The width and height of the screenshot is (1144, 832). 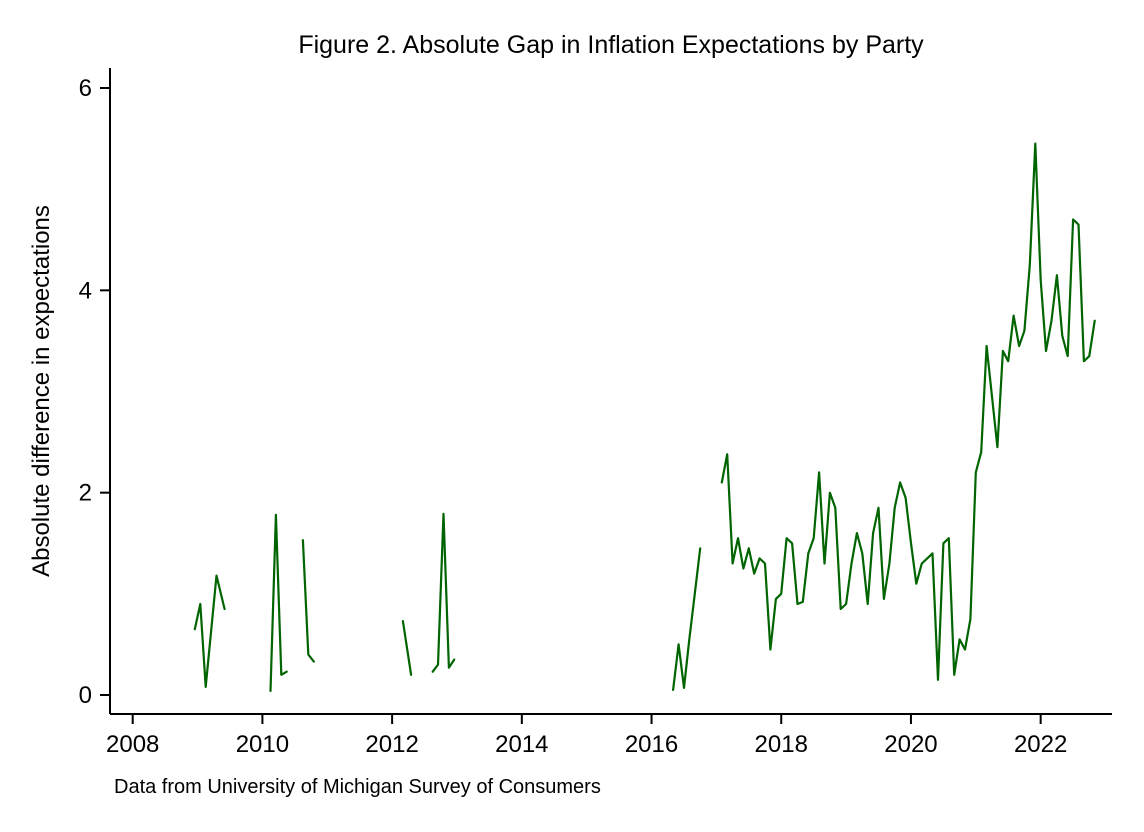 I want to click on x-tick-label: 2016, so click(x=651, y=744).